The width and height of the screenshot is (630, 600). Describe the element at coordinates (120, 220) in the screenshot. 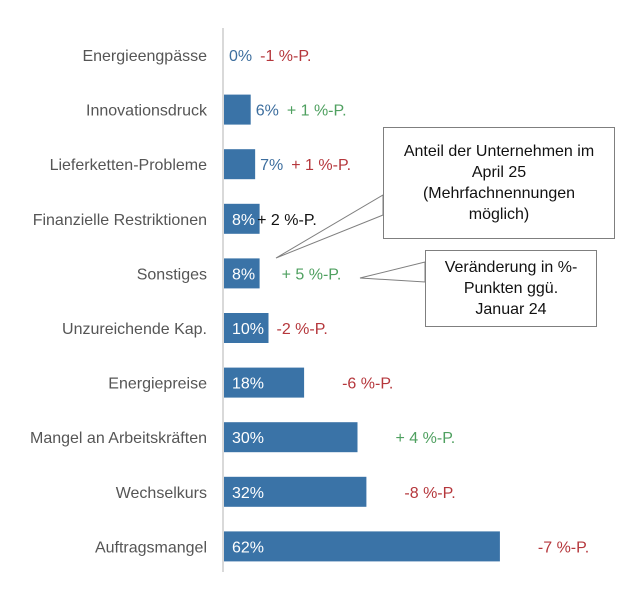

I see `category-label: Finanzielle Restriktionen` at that location.